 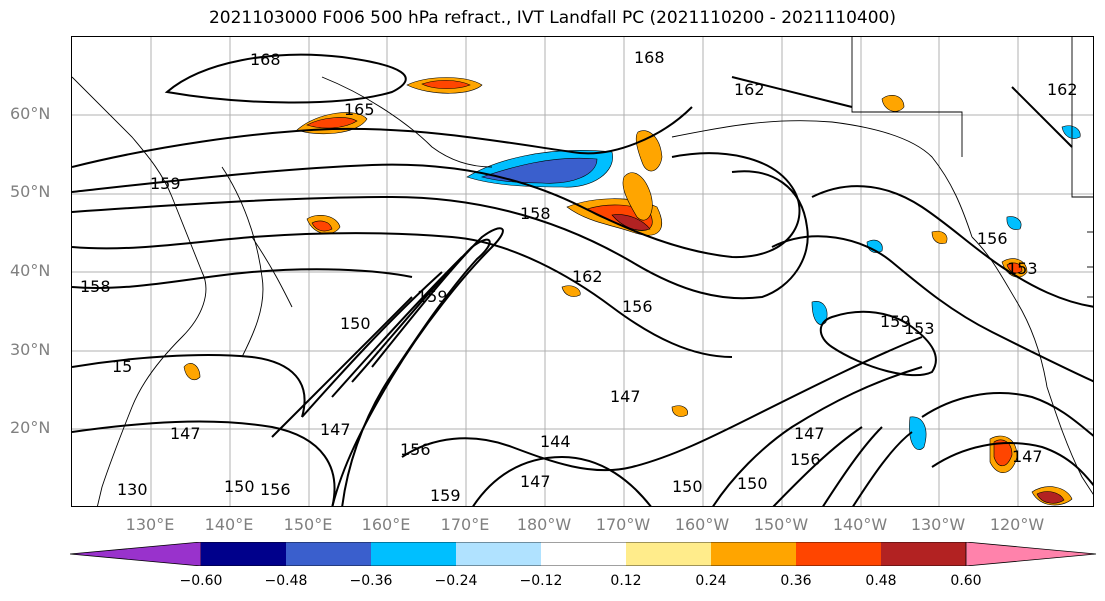 What do you see at coordinates (860, 524) in the screenshot?
I see `lon-label-140w: 140°W` at bounding box center [860, 524].